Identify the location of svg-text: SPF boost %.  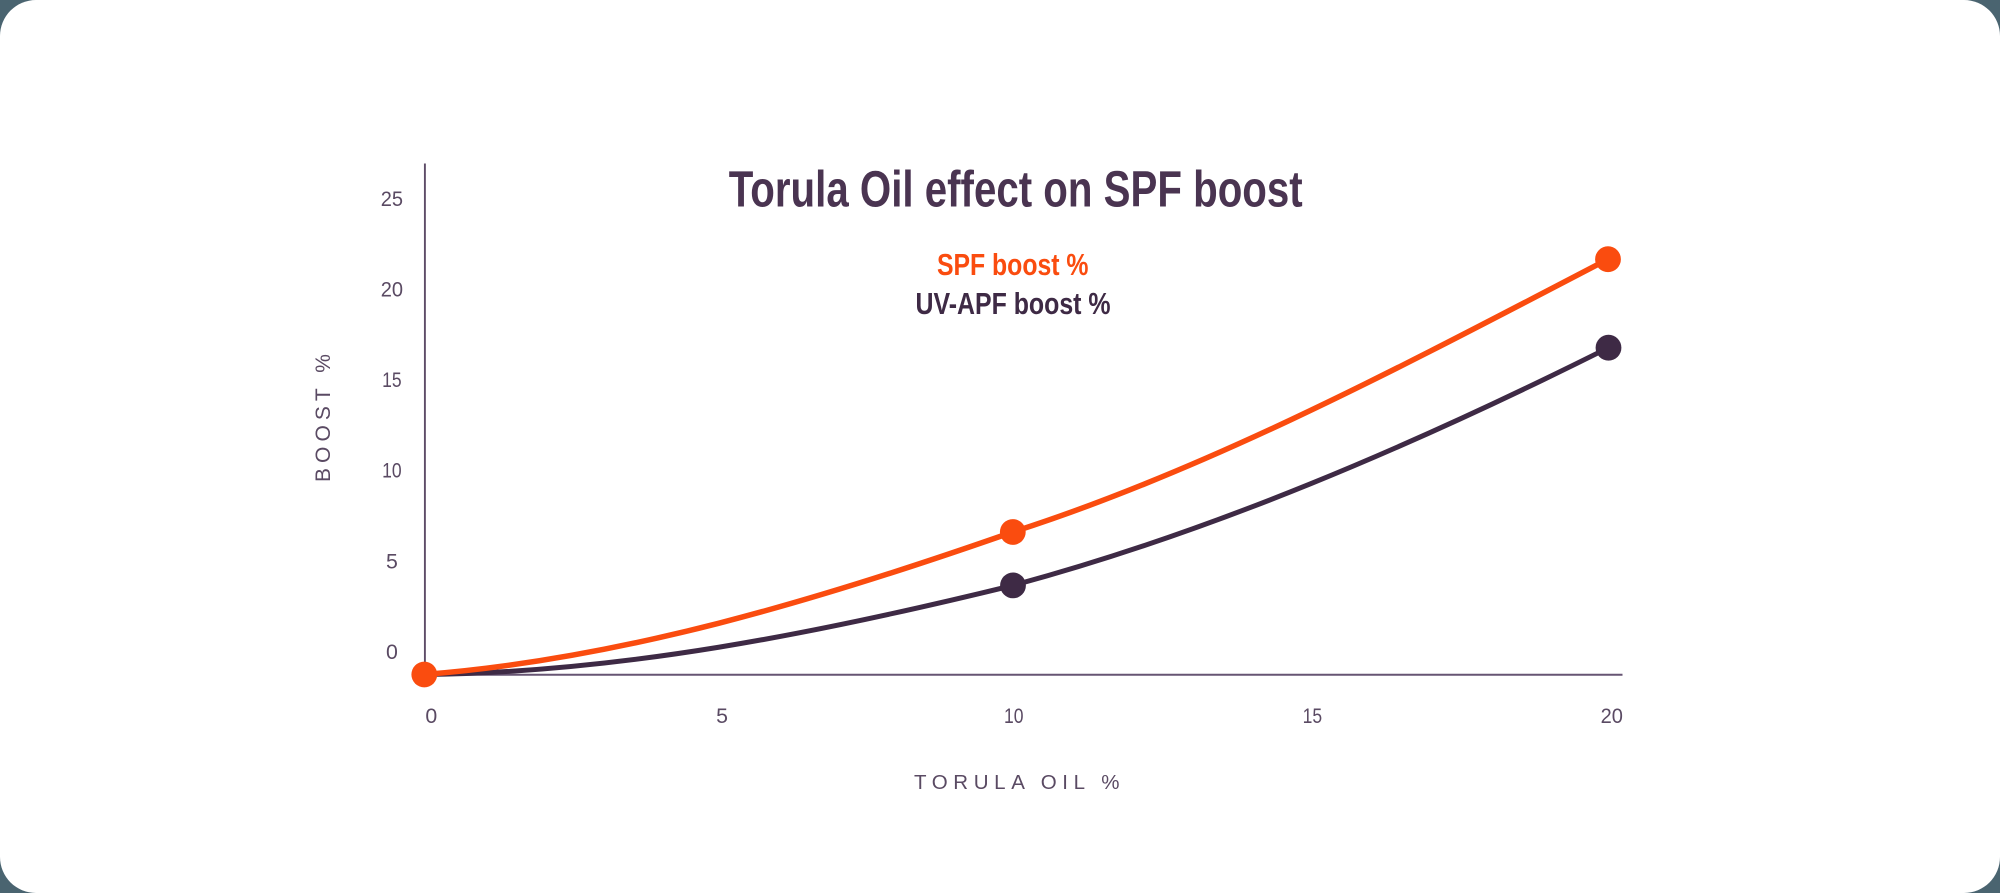
(1013, 264).